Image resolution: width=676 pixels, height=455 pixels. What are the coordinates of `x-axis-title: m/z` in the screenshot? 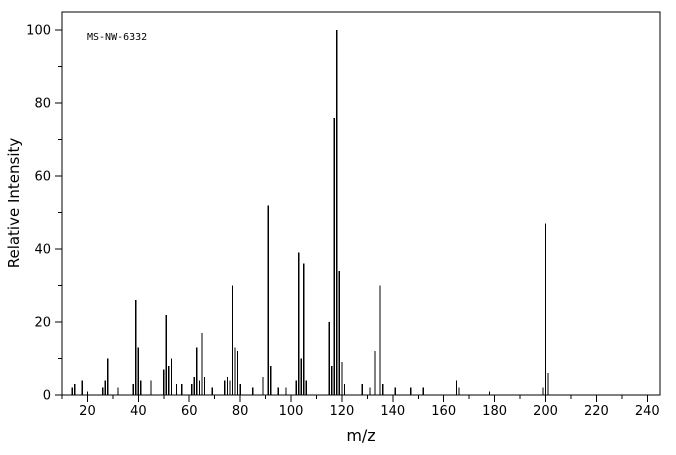 It's located at (361, 435).